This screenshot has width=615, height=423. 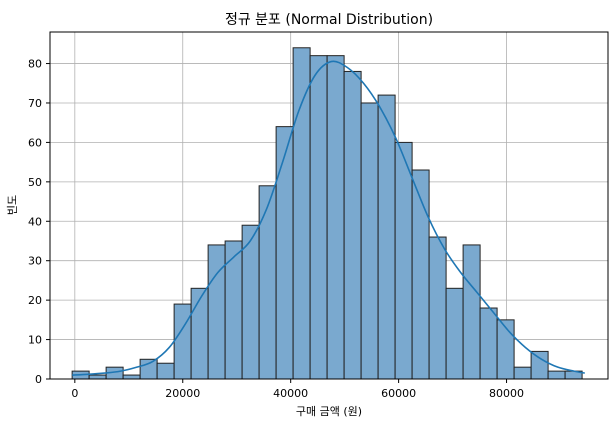 I want to click on x-axis-ticks: 0 20000 40000 60000 80000, so click(x=297, y=389).